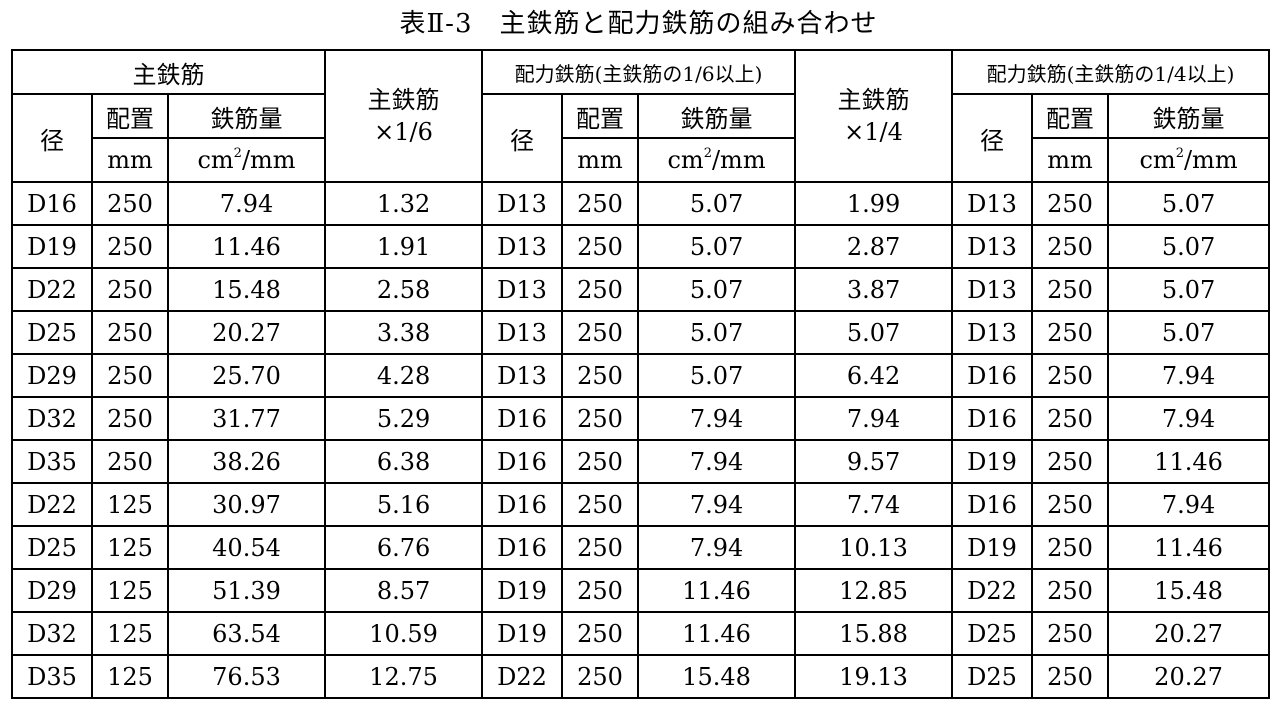 The image size is (1277, 721). Describe the element at coordinates (717, 160) in the screenshot. I see `header-amount-unit-dist16: cm2/mm` at that location.